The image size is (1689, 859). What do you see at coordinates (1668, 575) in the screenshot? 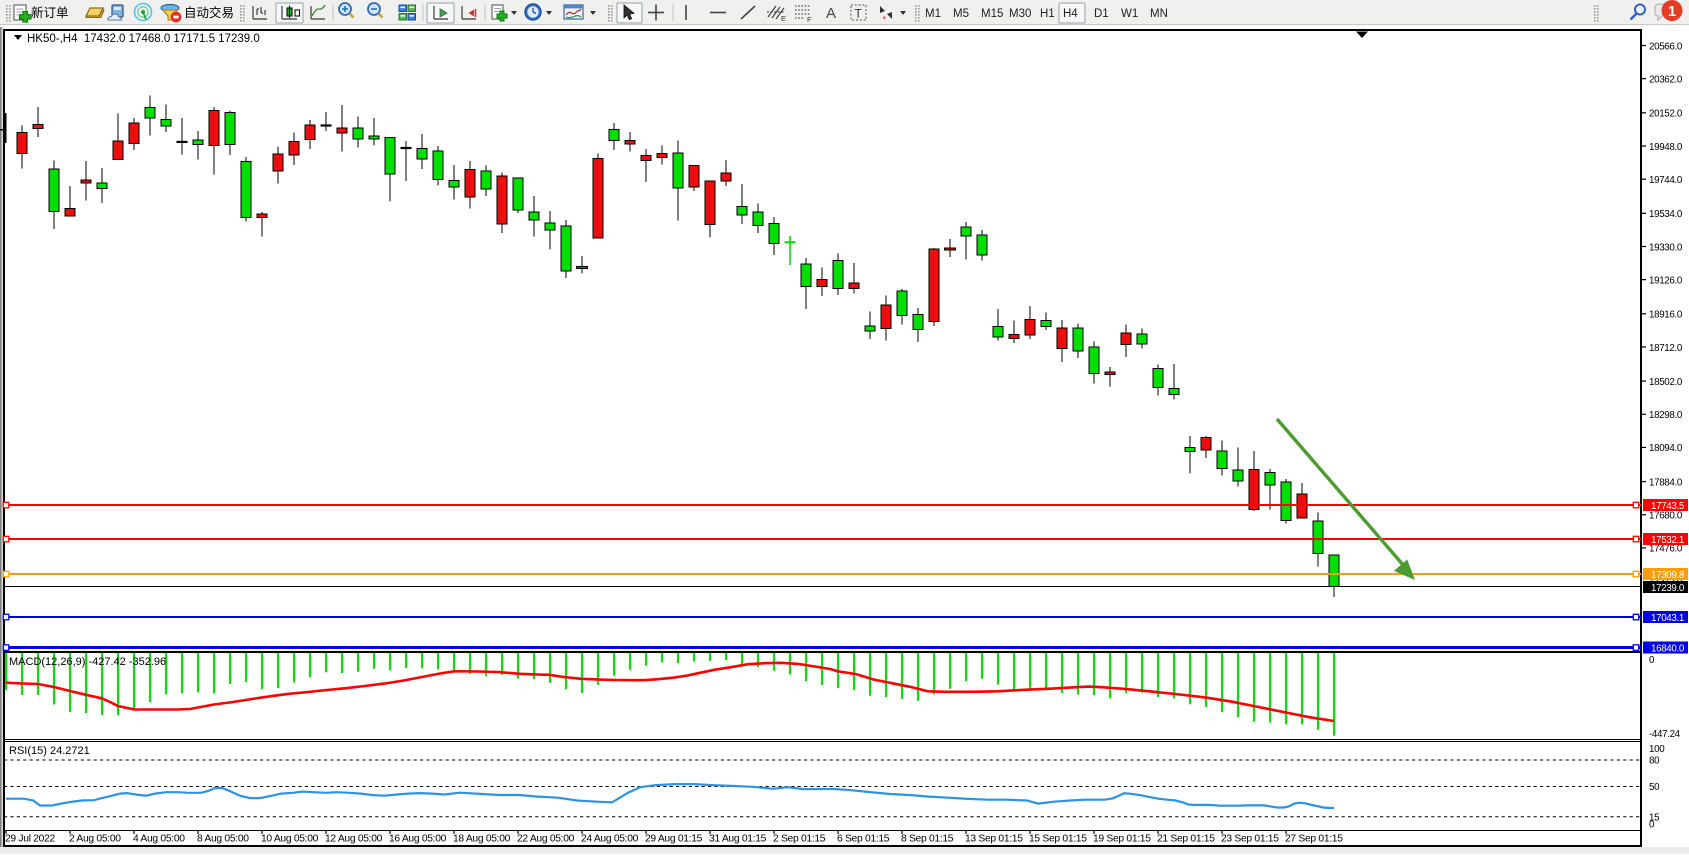
I see `svg-text: 17309.8` at bounding box center [1668, 575].